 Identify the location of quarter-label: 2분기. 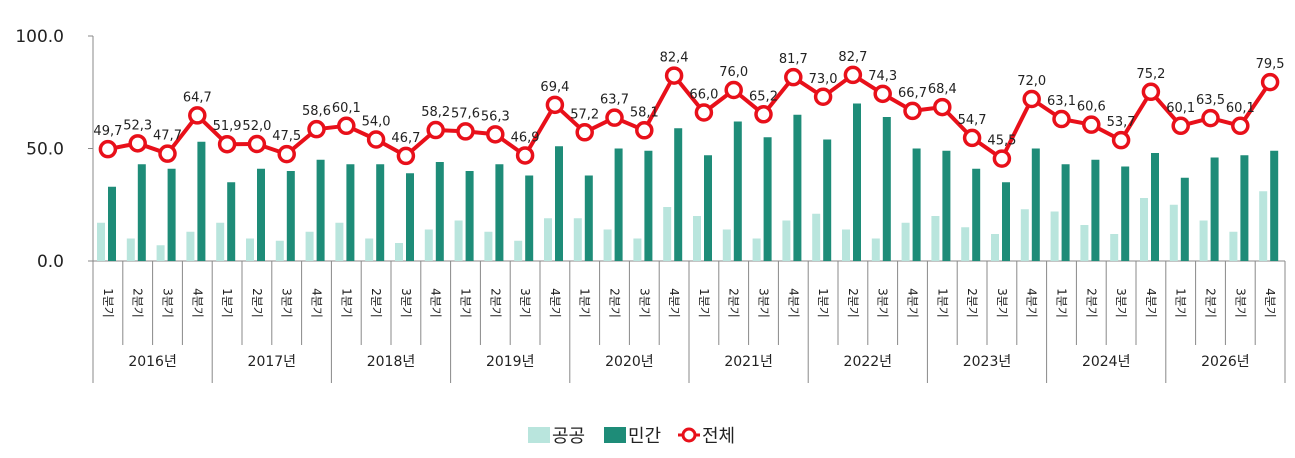
(615, 303).